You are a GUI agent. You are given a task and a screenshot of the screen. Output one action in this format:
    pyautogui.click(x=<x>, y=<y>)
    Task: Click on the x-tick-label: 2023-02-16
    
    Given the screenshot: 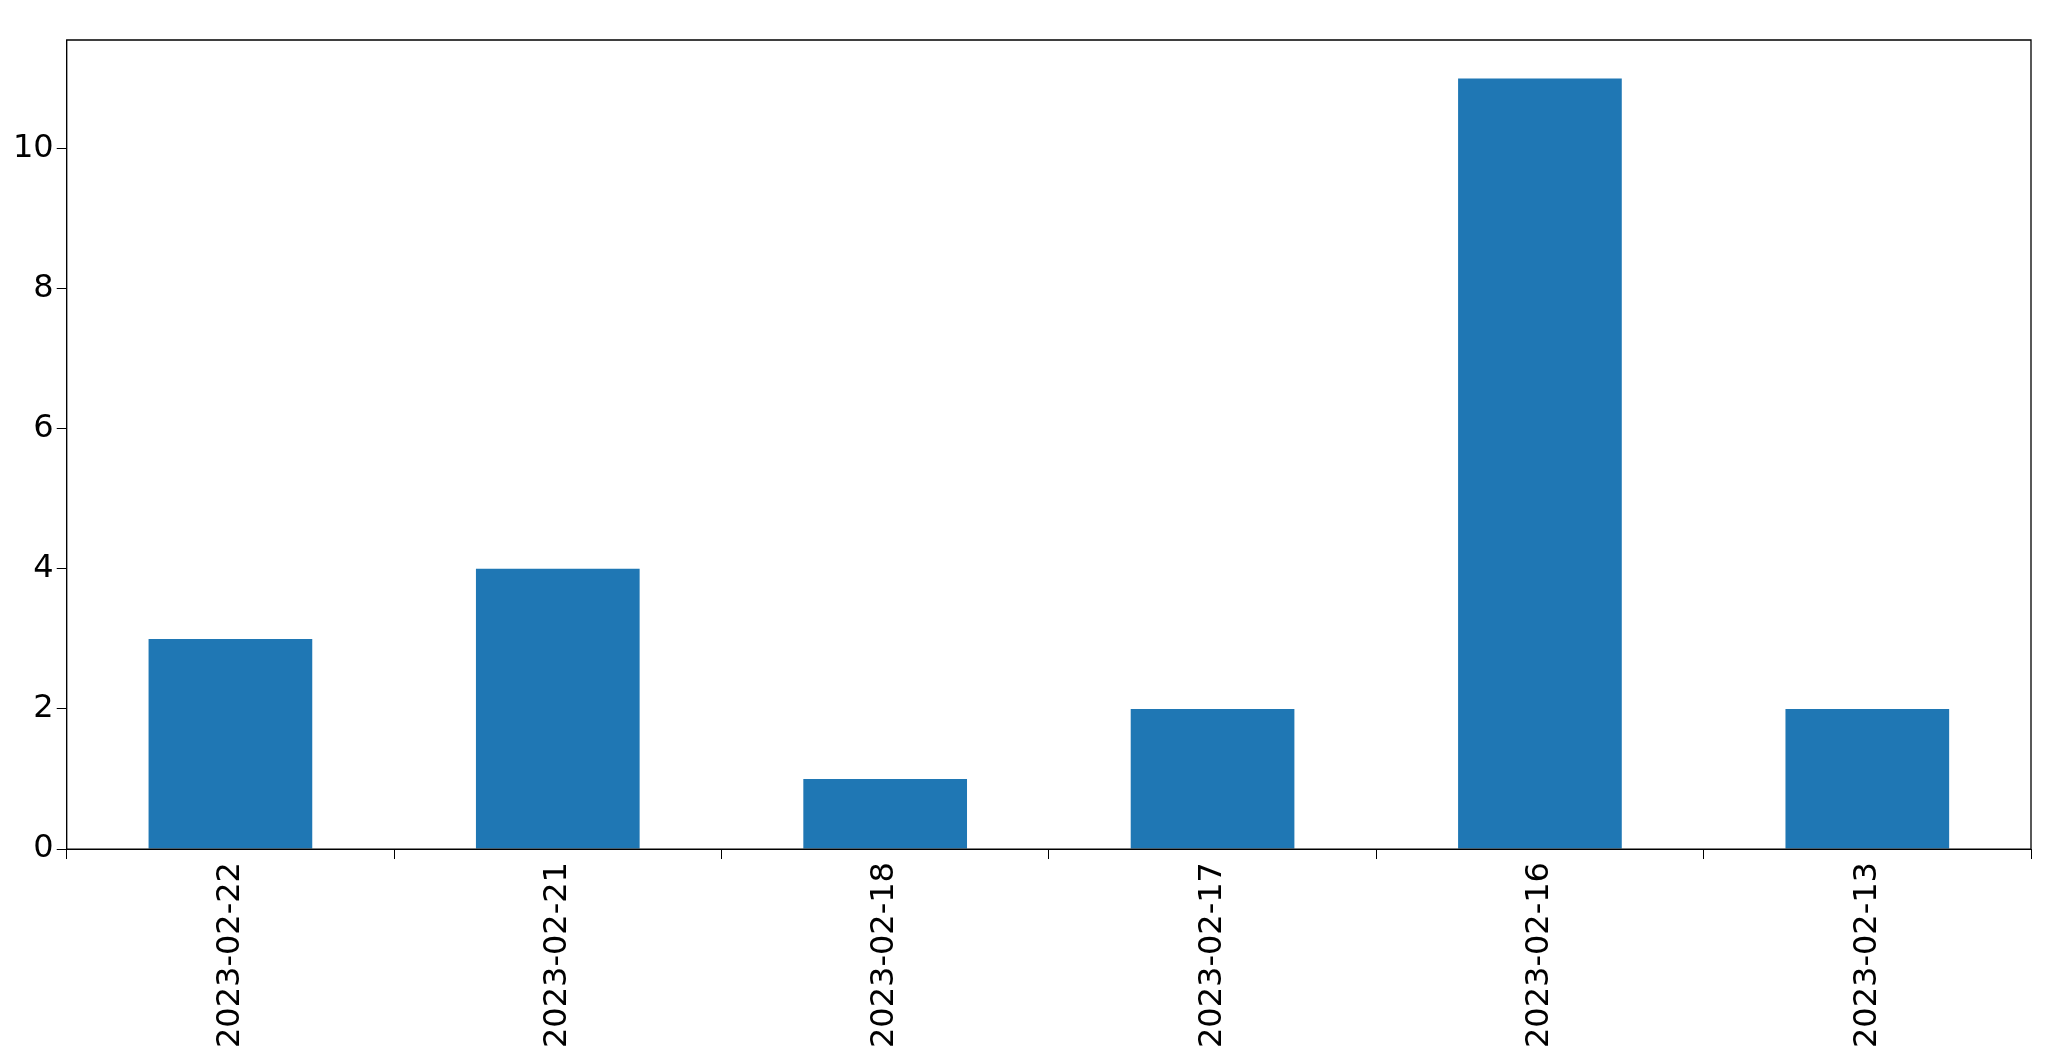 What is the action you would take?
    pyautogui.click(x=1537, y=955)
    